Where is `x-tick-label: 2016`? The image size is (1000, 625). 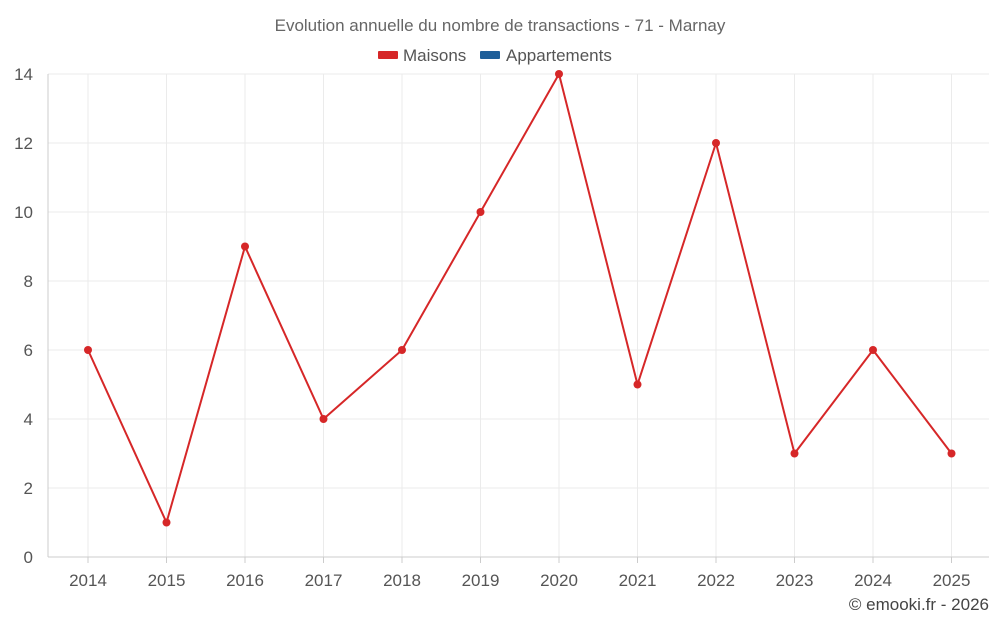 x-tick-label: 2016 is located at coordinates (245, 580).